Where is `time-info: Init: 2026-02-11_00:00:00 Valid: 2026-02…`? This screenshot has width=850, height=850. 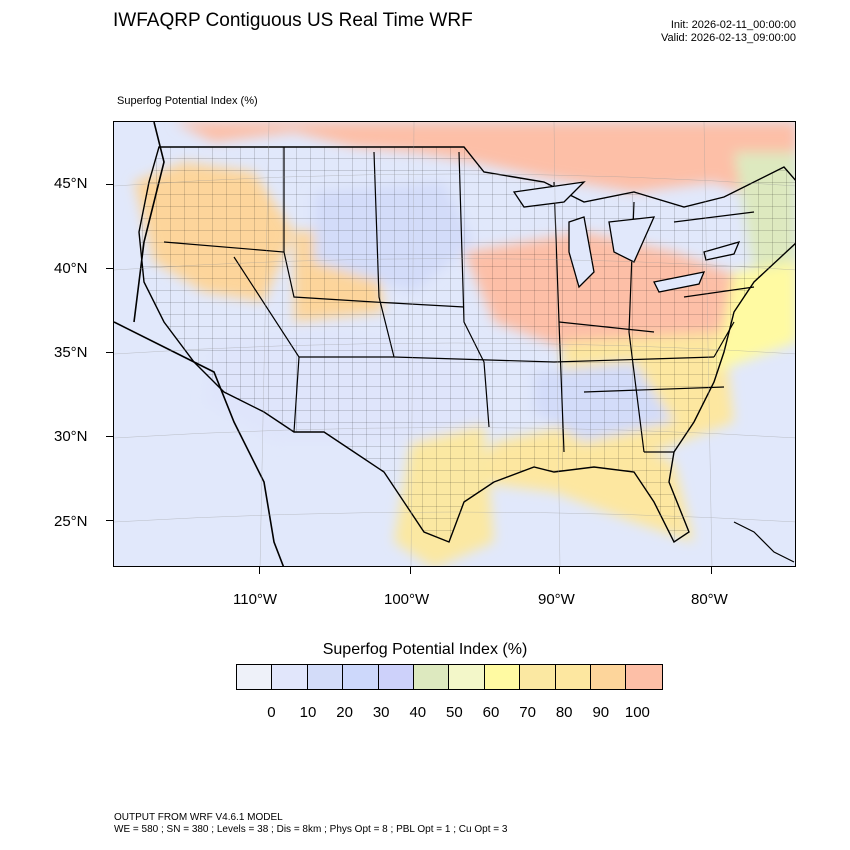
time-info: Init: 2026-02-11_00:00:00 Valid: 2026-02… is located at coordinates (728, 32).